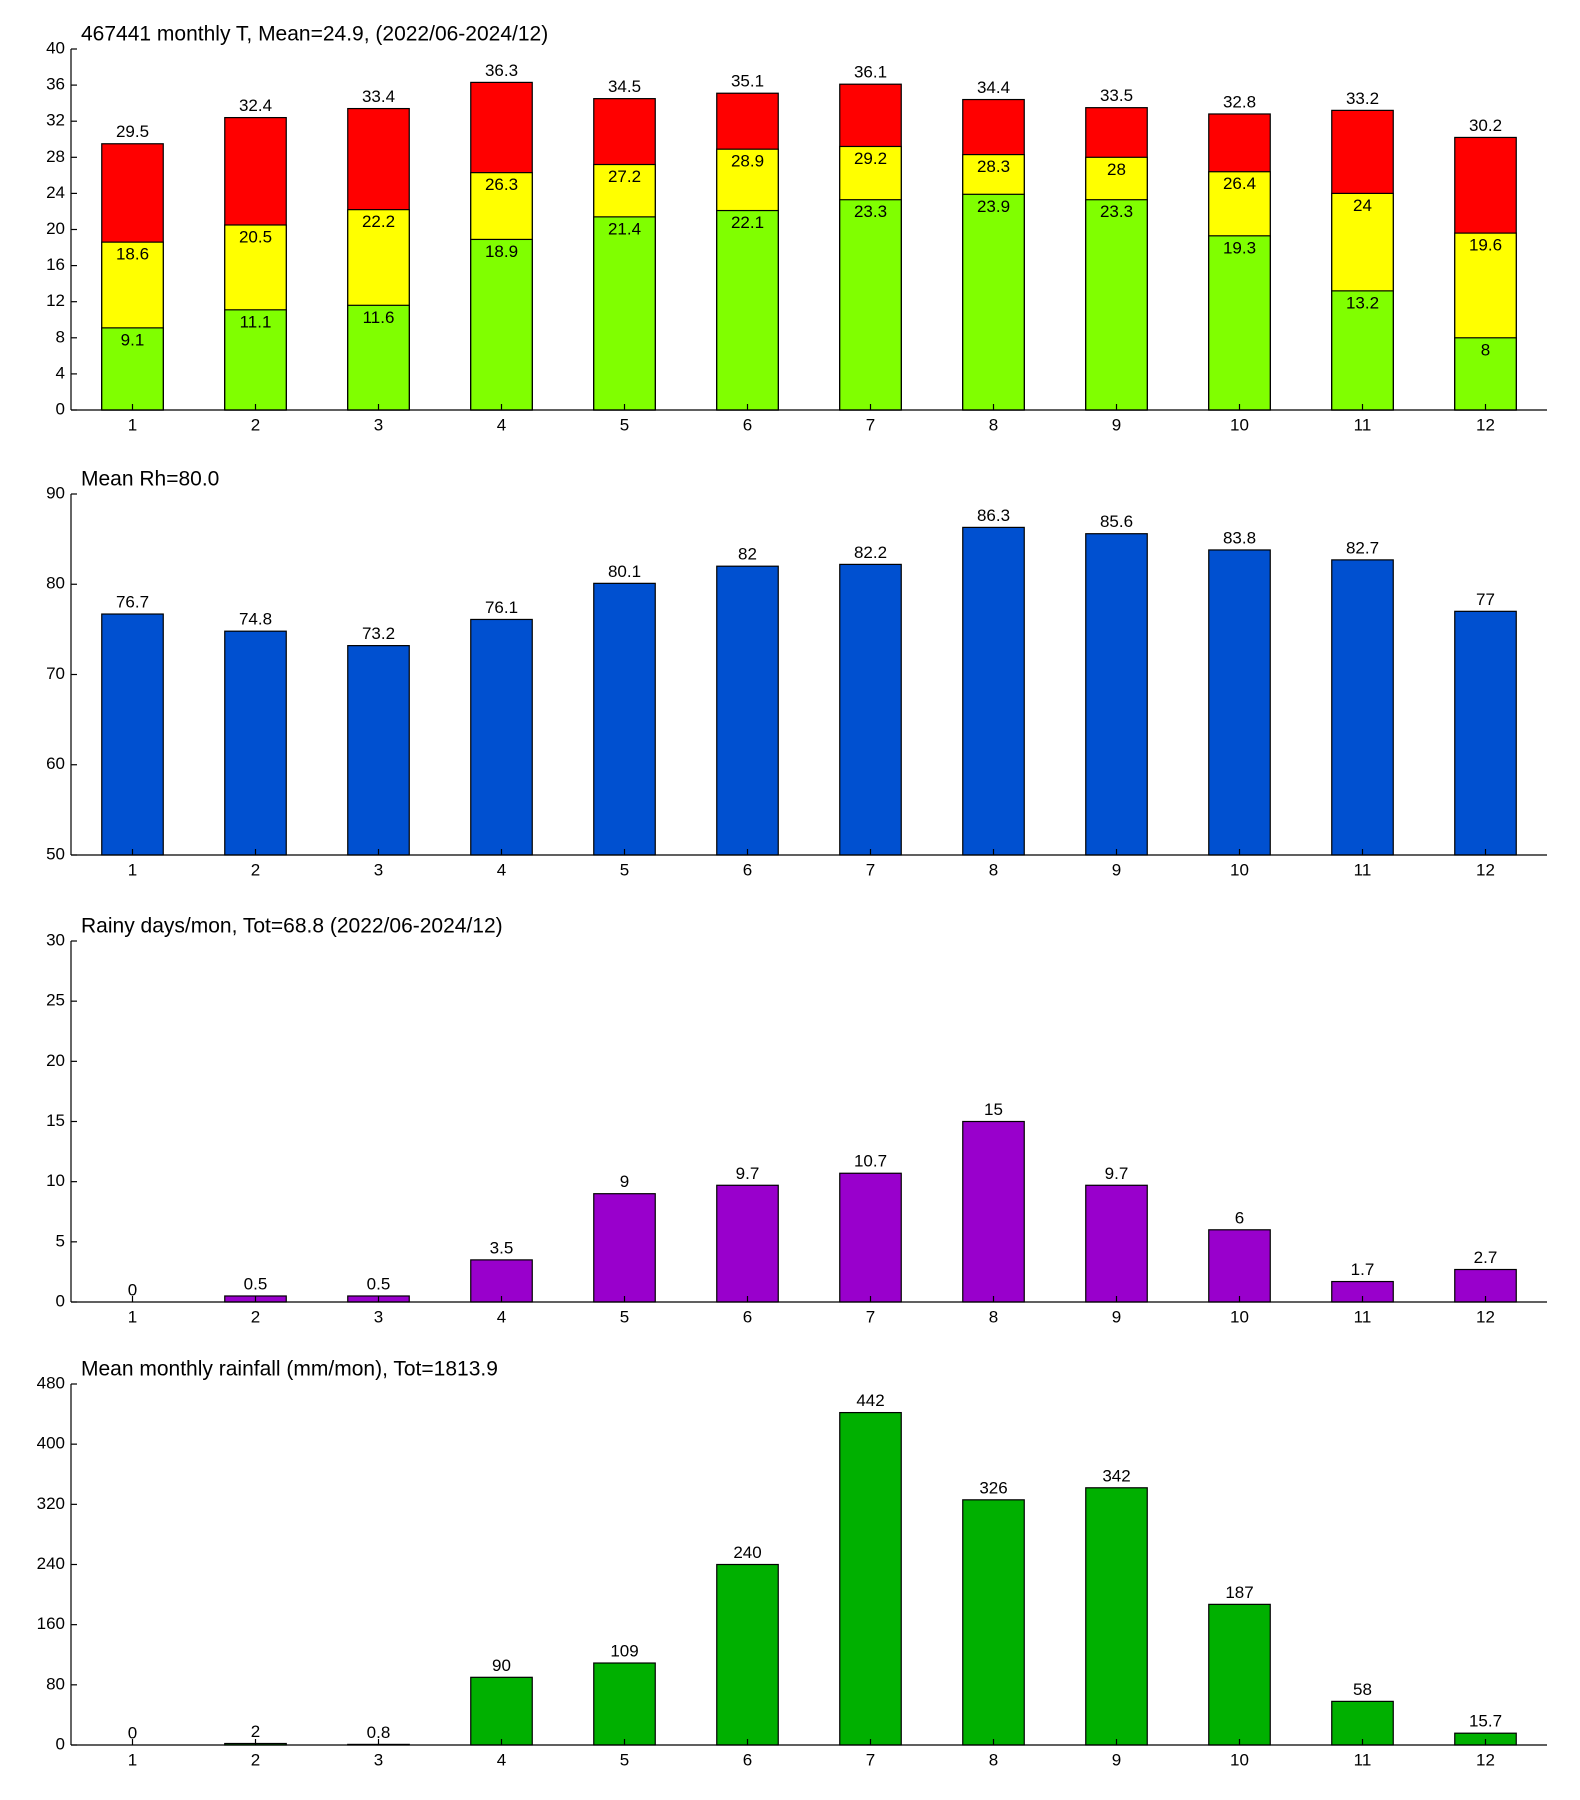 The height and width of the screenshot is (1800, 1580). Describe the element at coordinates (624, 1759) in the screenshot. I see `x-tick-label: 5` at that location.